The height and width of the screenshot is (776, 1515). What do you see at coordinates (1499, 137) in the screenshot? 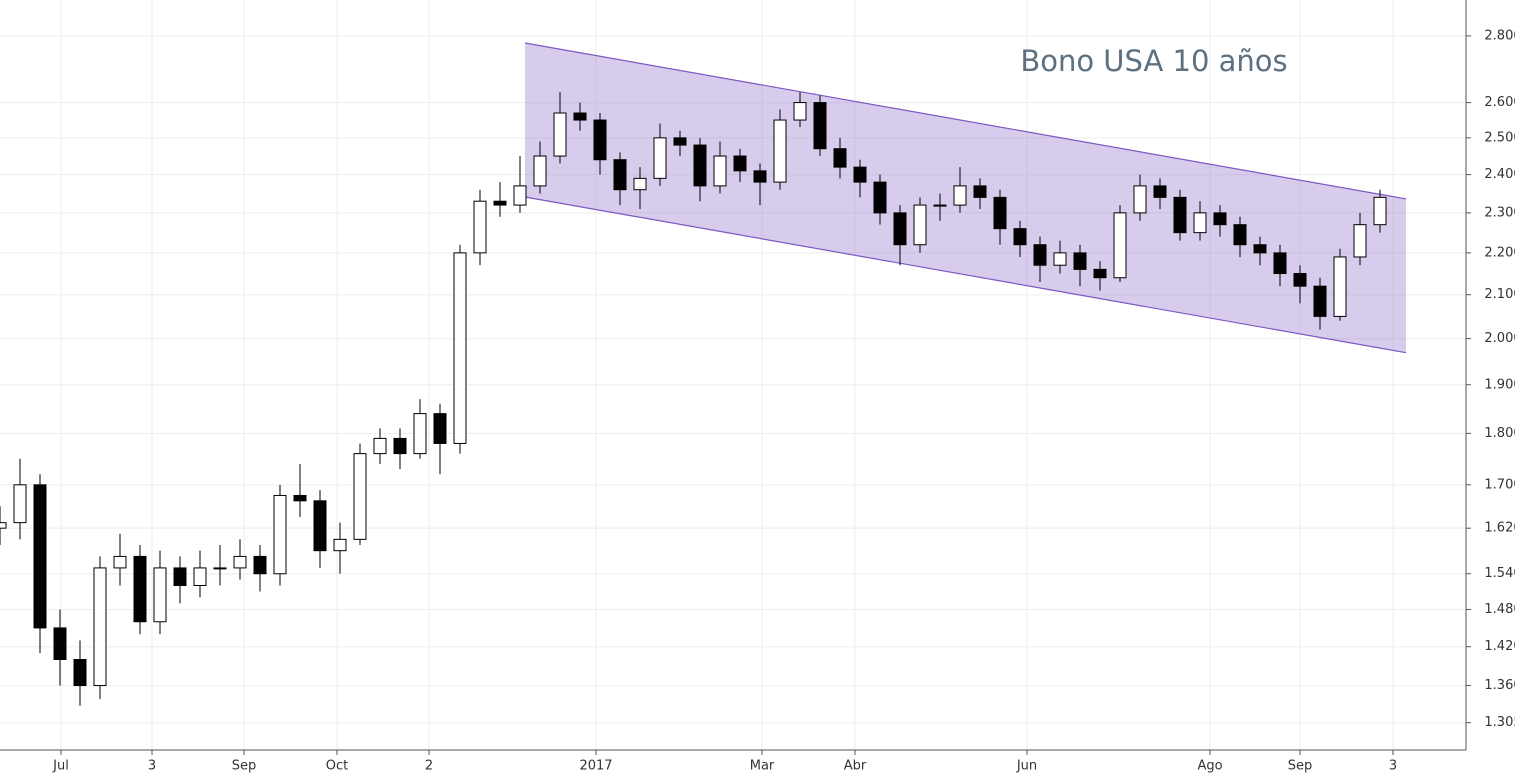
I see `y-tick-label: 2.500` at bounding box center [1499, 137].